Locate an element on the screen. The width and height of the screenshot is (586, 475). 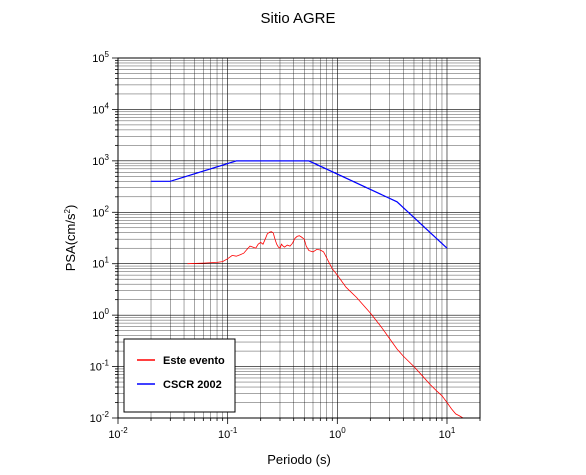
y-tick-label: 10² is located at coordinates (100, 211).